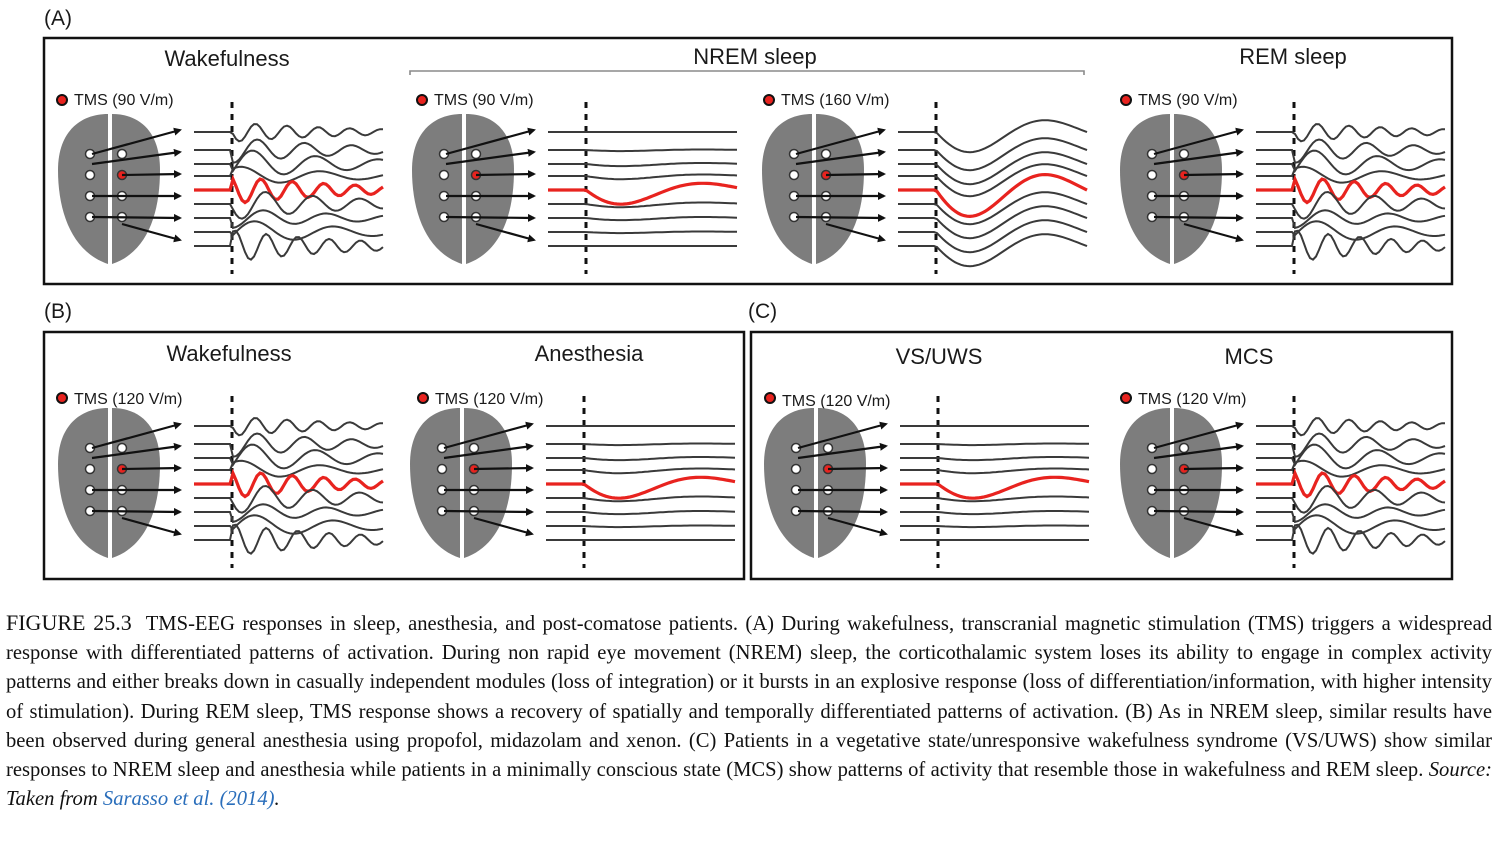 The height and width of the screenshot is (849, 1500). I want to click on tms-label-text: TMS (160 V/m), so click(835, 100).